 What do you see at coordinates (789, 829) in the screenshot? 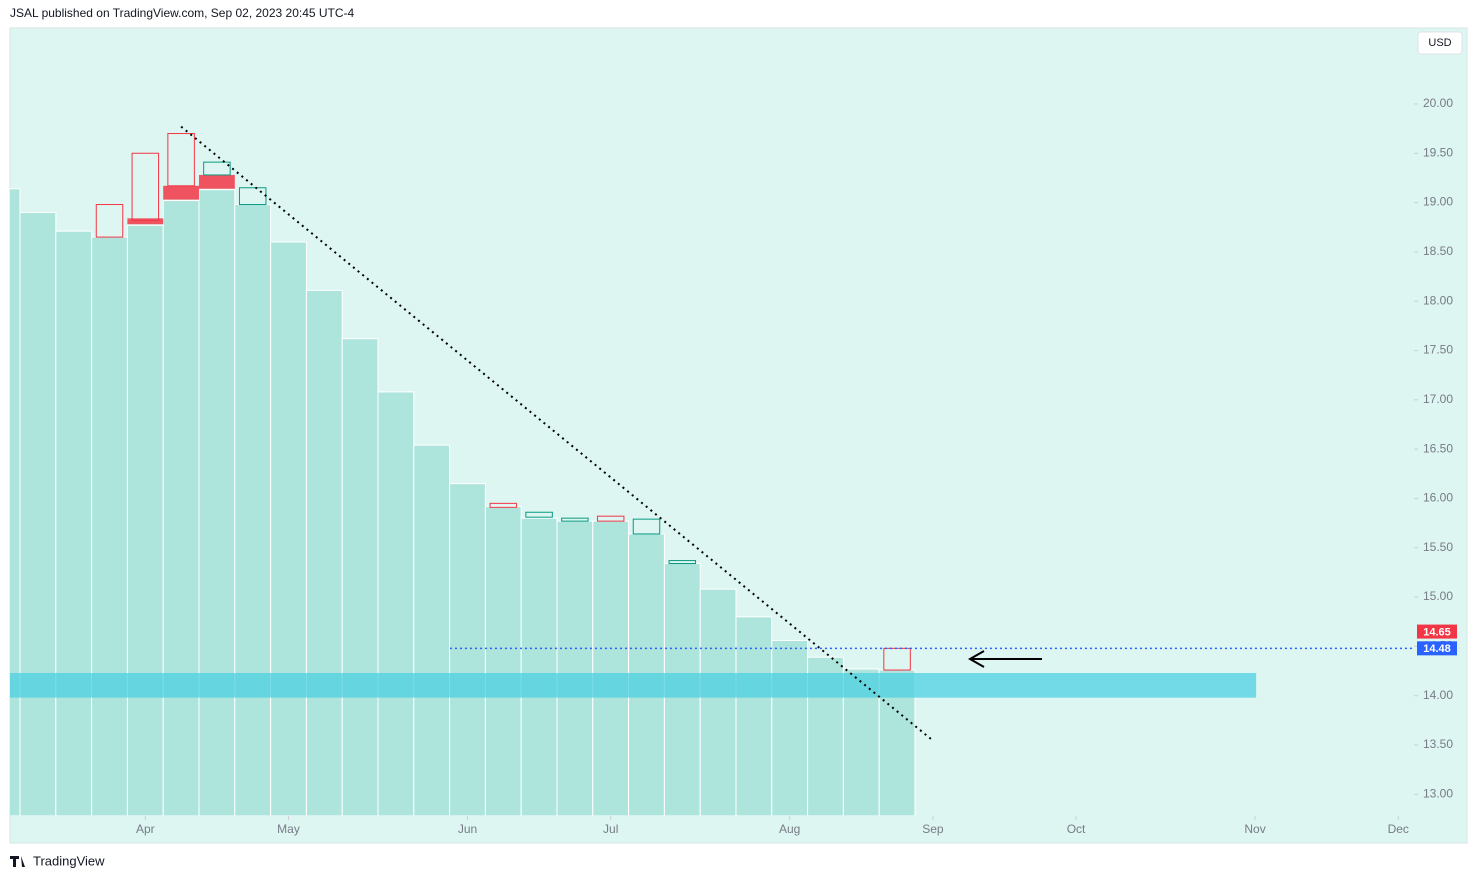
I see `x-tick-label: Aug` at bounding box center [789, 829].